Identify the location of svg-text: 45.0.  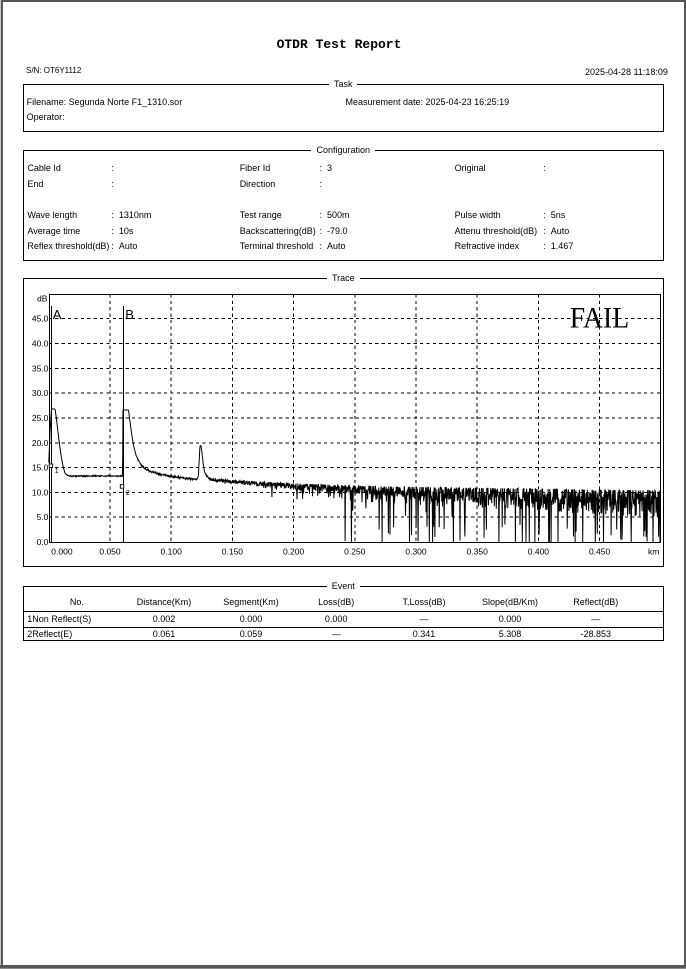
(40, 319).